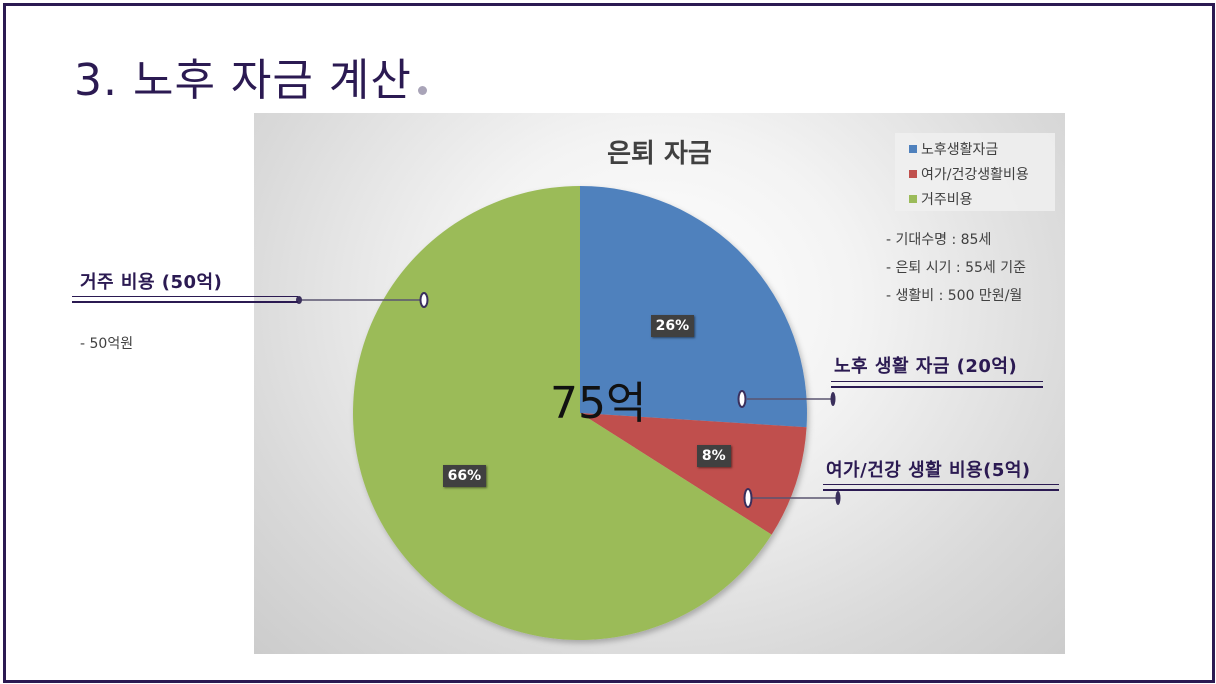 The image size is (1216, 684). Describe the element at coordinates (954, 296) in the screenshot. I see `note-living-cost: - 생활비 : 500 만원/월` at that location.